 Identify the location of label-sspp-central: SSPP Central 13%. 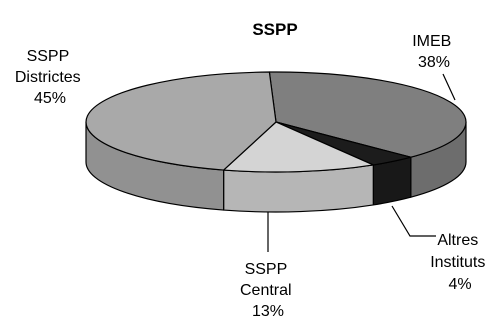
(268, 290).